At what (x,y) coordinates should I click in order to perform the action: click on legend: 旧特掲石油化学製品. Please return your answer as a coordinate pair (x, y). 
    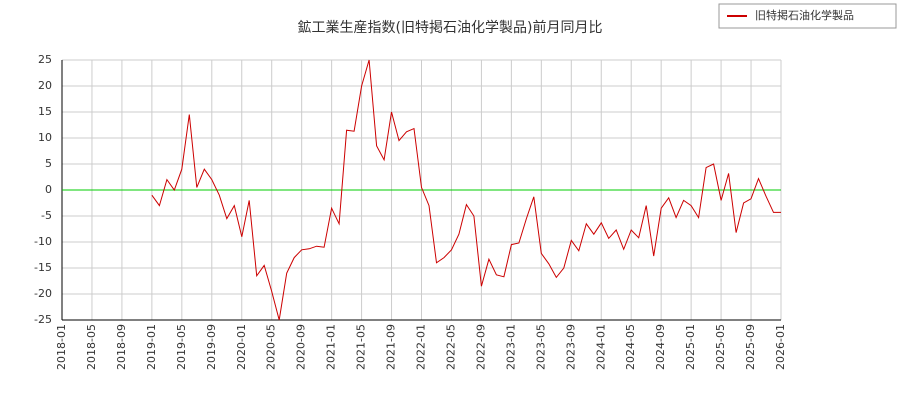
    Looking at the image, I should click on (807, 16).